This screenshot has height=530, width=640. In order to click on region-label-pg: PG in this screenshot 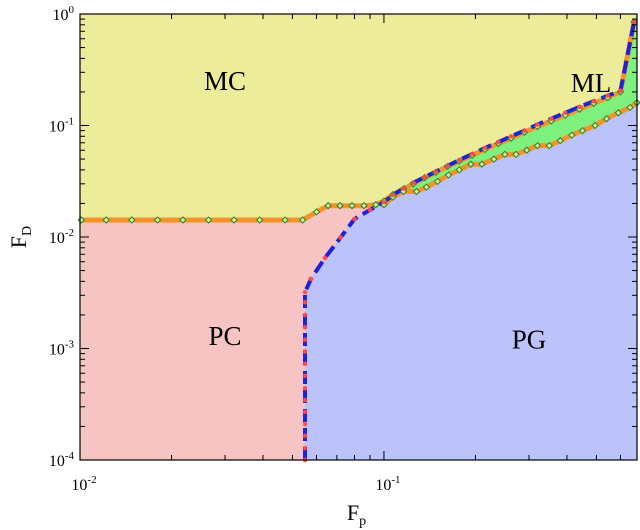, I will do `click(529, 340)`.